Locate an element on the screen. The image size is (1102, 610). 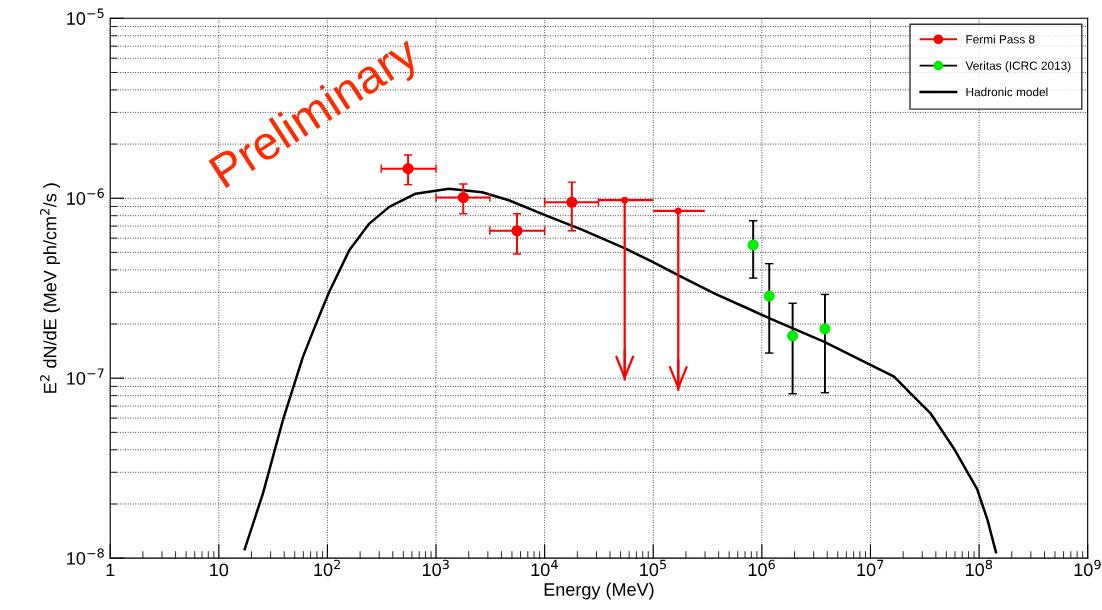
x-tick-label: 10$^{8}$ is located at coordinates (979, 568).